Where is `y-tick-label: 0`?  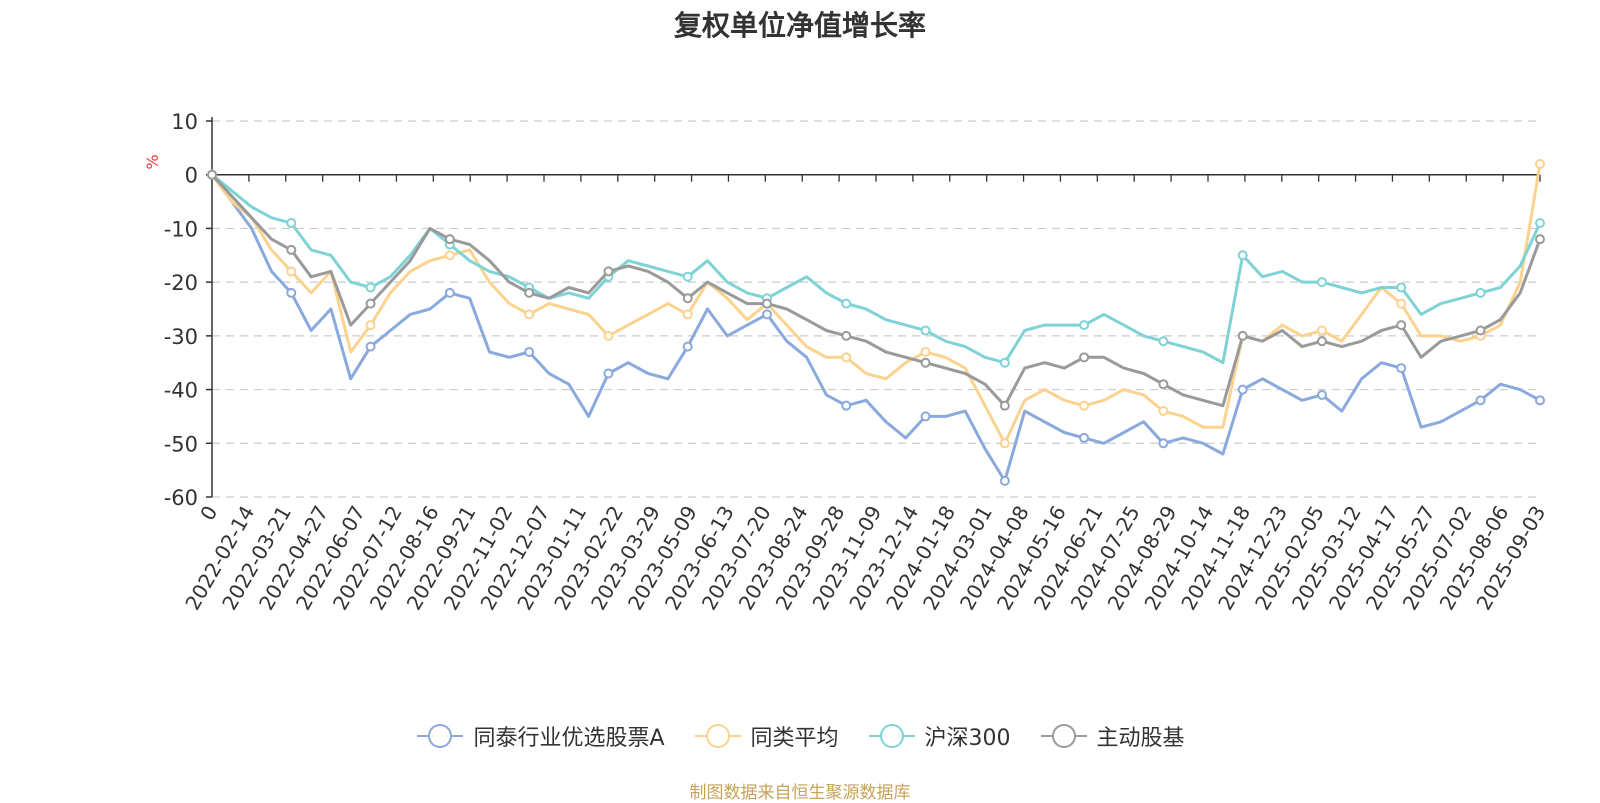 y-tick-label: 0 is located at coordinates (191, 176).